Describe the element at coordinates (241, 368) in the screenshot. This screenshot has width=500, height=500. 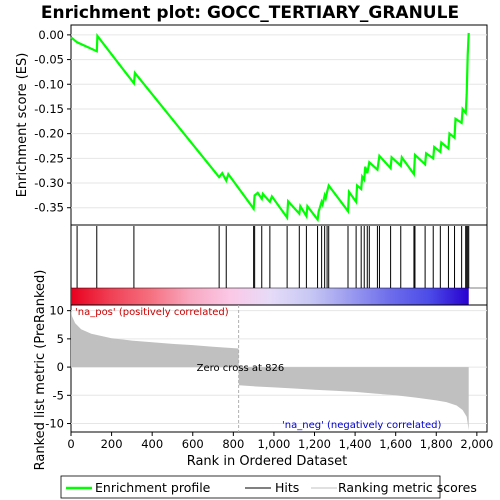
I see `zero-cross-label: Zero cross at 826` at that location.